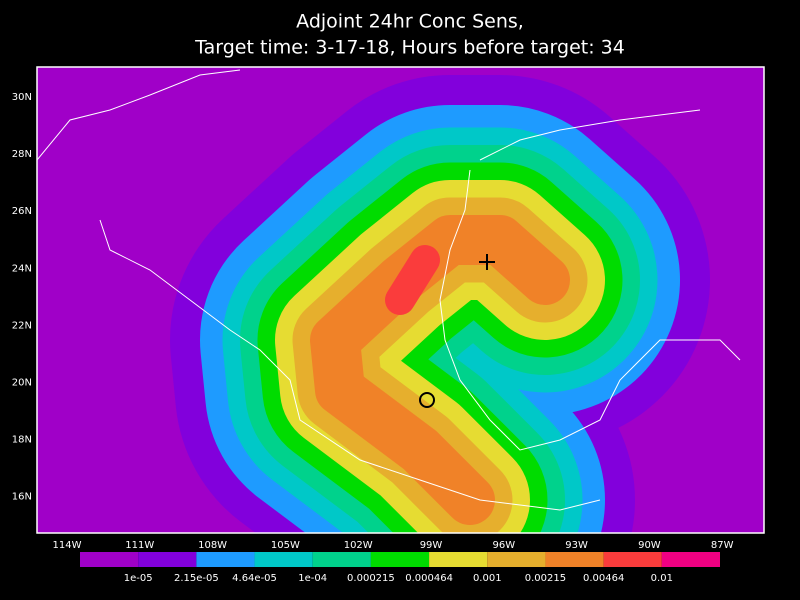 The width and height of the screenshot is (800, 600). Describe the element at coordinates (412, 280) in the screenshot. I see `contour-band` at that location.